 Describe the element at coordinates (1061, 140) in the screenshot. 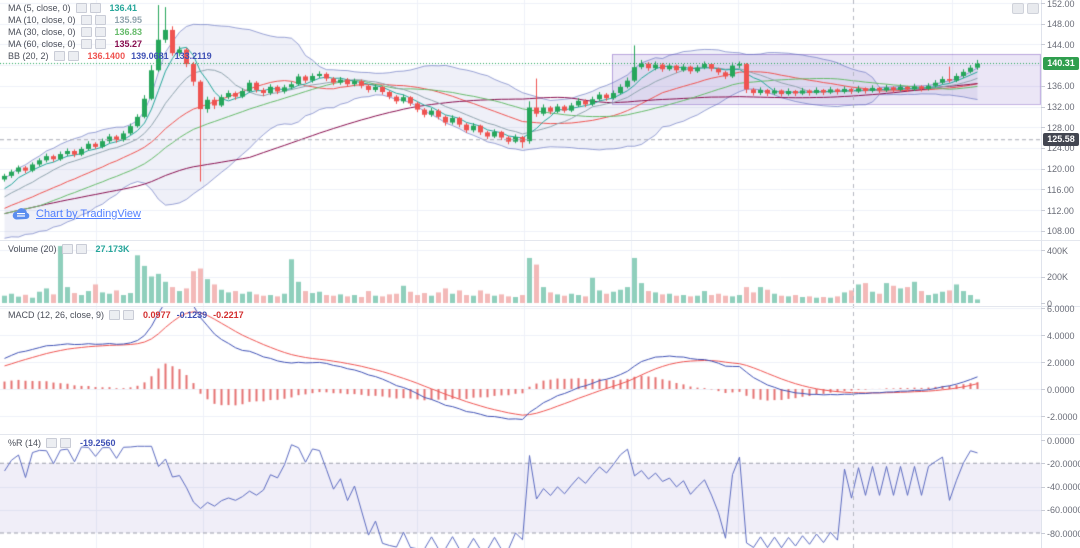

I see `reference-price-badge: 125.58` at that location.